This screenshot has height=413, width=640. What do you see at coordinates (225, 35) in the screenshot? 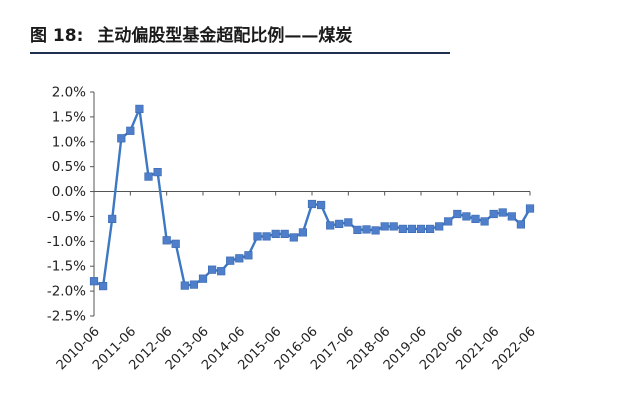
I see `figure-title: 主动偏股型基金超配比例——煤炭` at bounding box center [225, 35].